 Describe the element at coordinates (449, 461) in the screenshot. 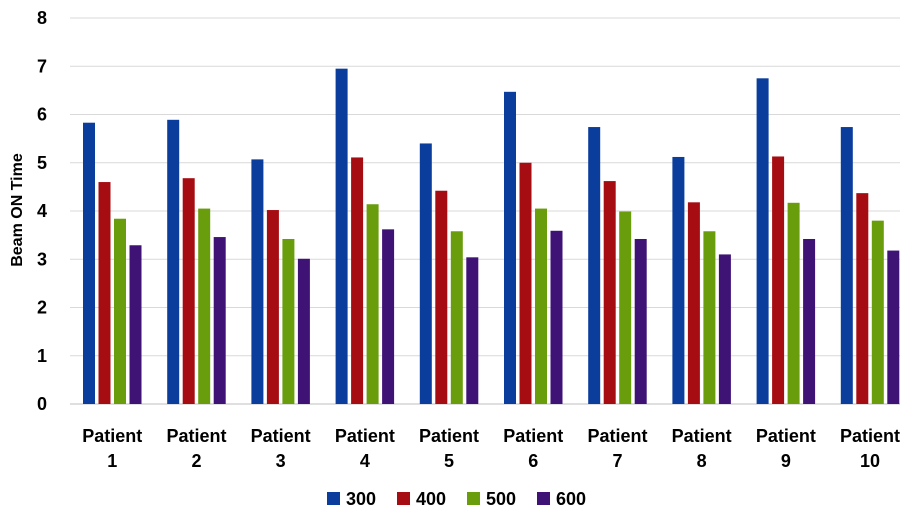

I see `x-category-number: 5` at that location.